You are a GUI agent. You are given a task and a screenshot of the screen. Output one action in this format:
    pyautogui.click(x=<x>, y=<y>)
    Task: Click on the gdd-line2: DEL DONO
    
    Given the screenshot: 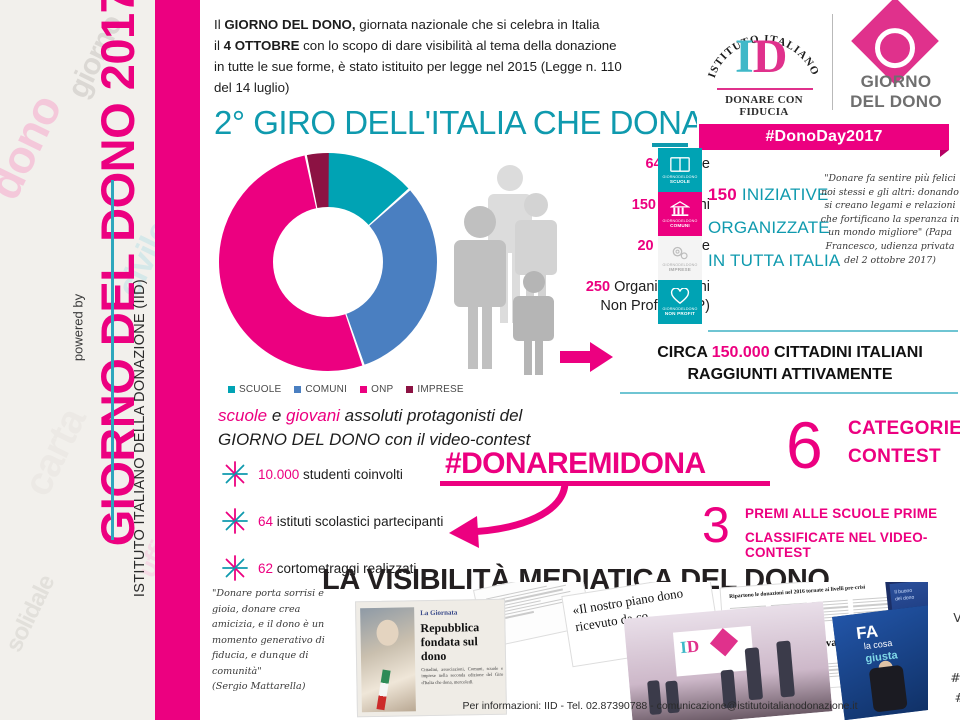 What is the action you would take?
    pyautogui.click(x=896, y=101)
    